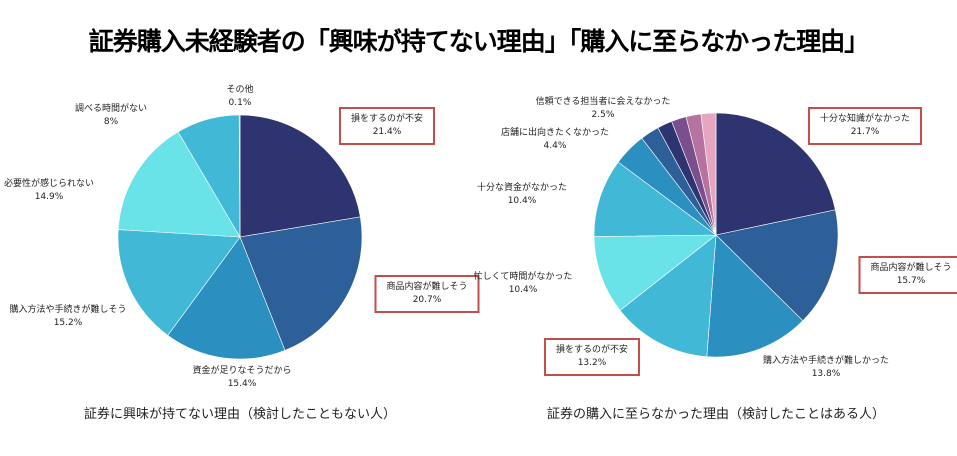 This screenshot has height=456, width=957. I want to click on pie-label: 十分な資金がなかった 10.4%, so click(522, 194).